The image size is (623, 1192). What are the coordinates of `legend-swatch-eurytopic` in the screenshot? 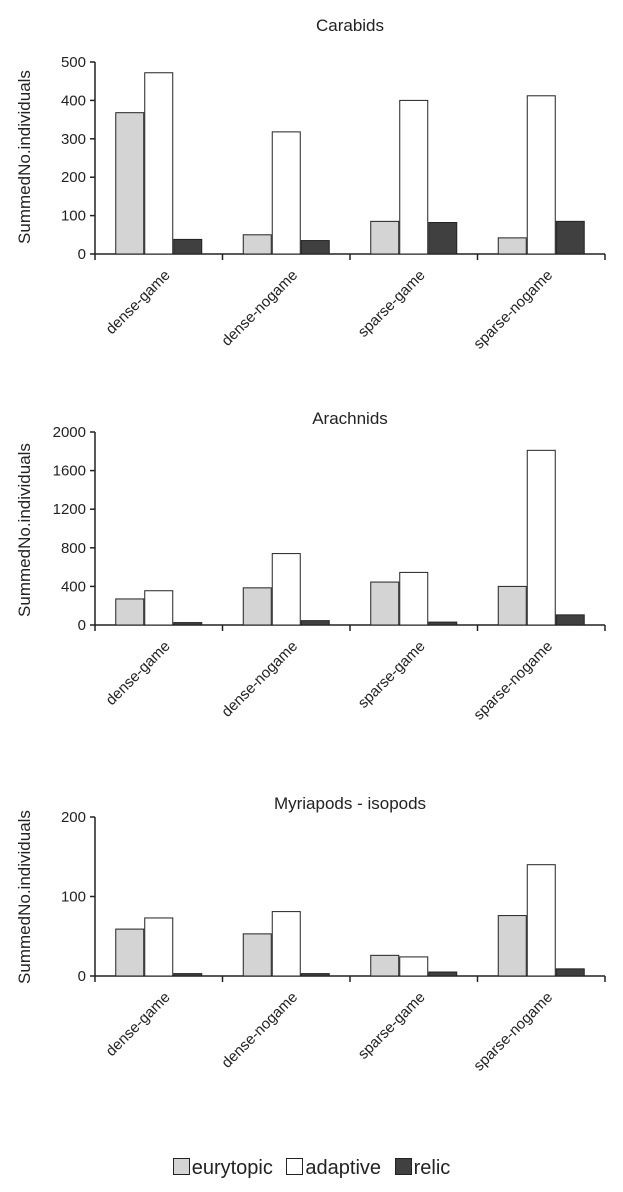 It's located at (181, 1166).